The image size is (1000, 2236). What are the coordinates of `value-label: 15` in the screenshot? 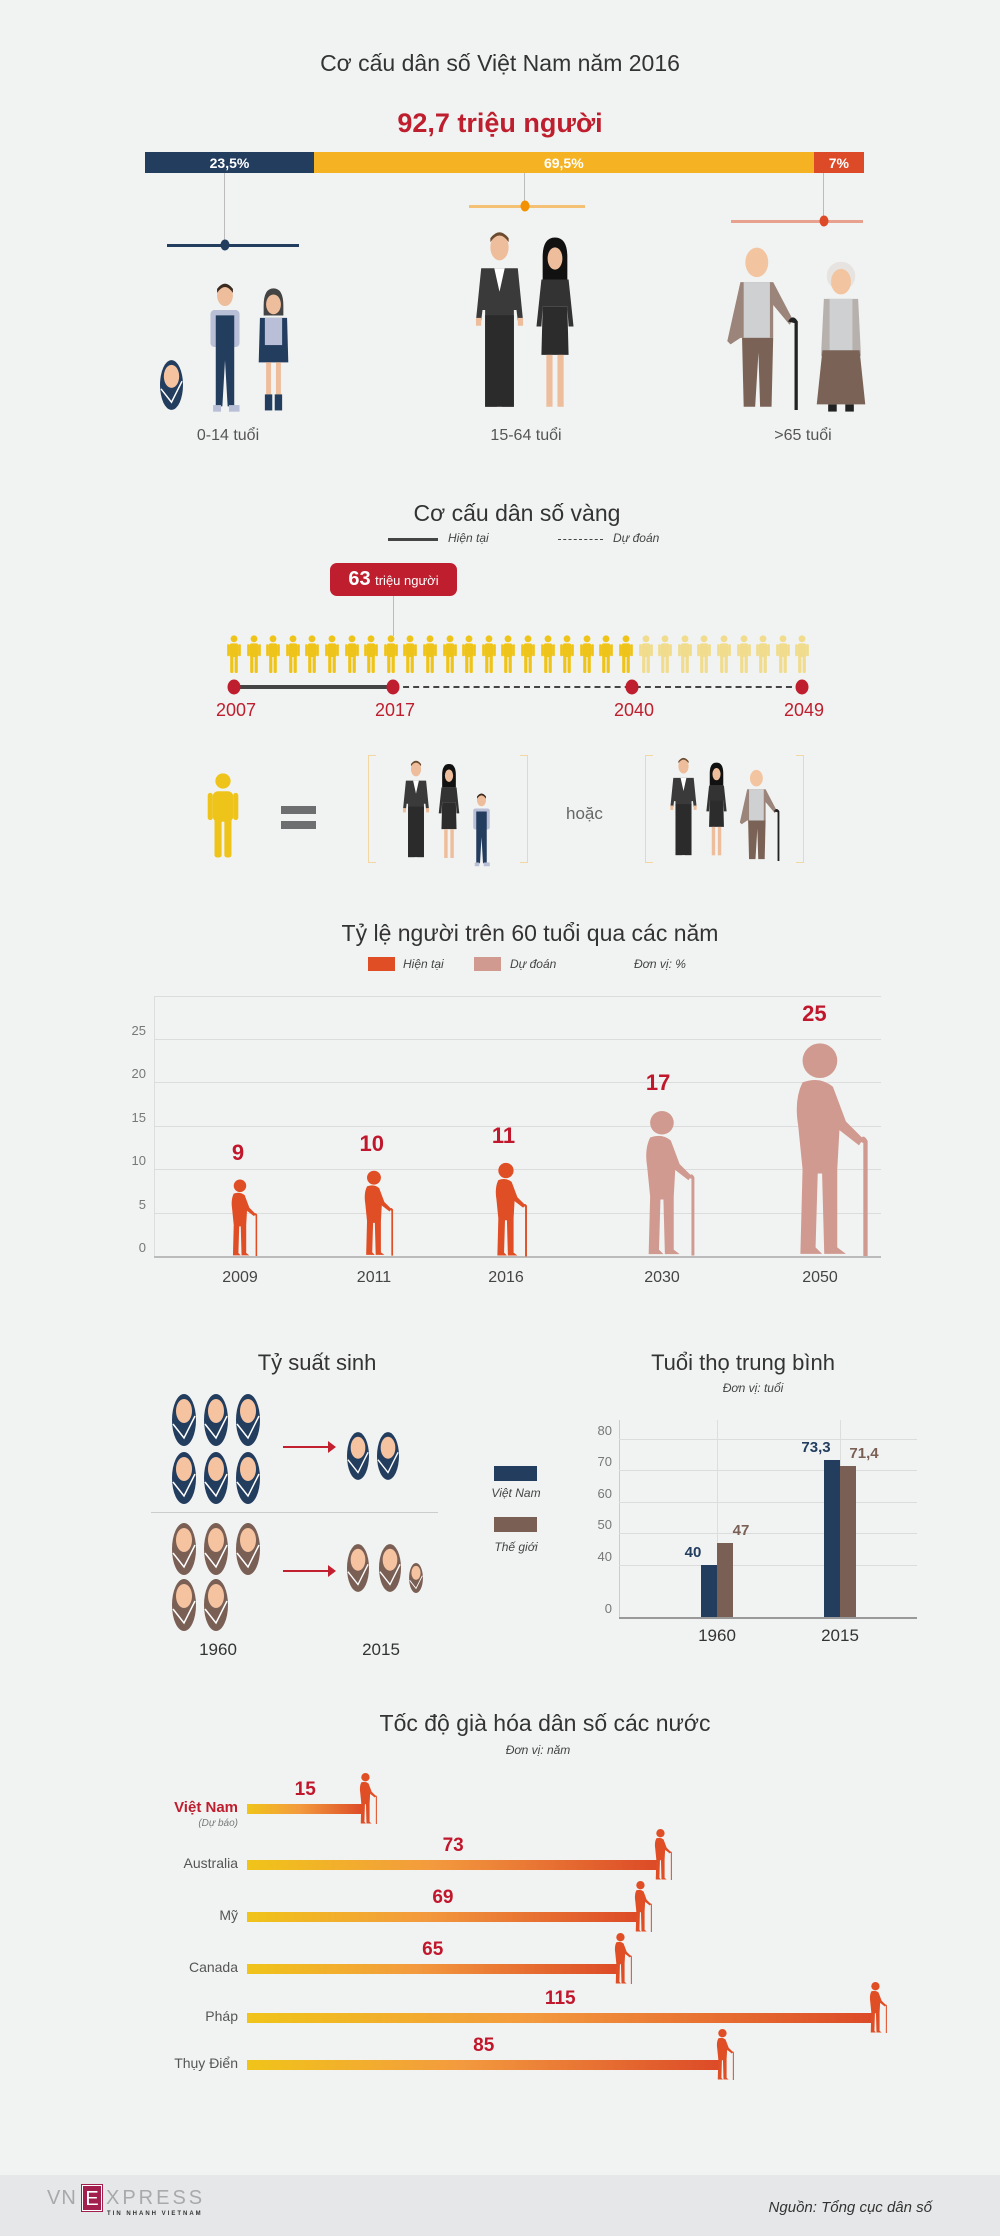 It's located at (305, 1789).